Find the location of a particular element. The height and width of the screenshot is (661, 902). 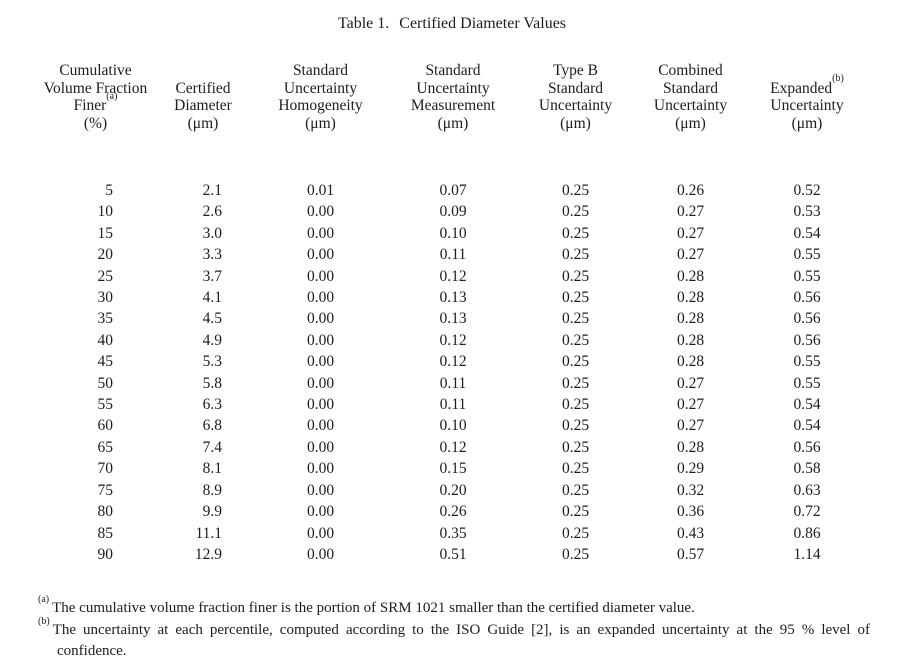

table-cell: 2.6 is located at coordinates (212, 212).